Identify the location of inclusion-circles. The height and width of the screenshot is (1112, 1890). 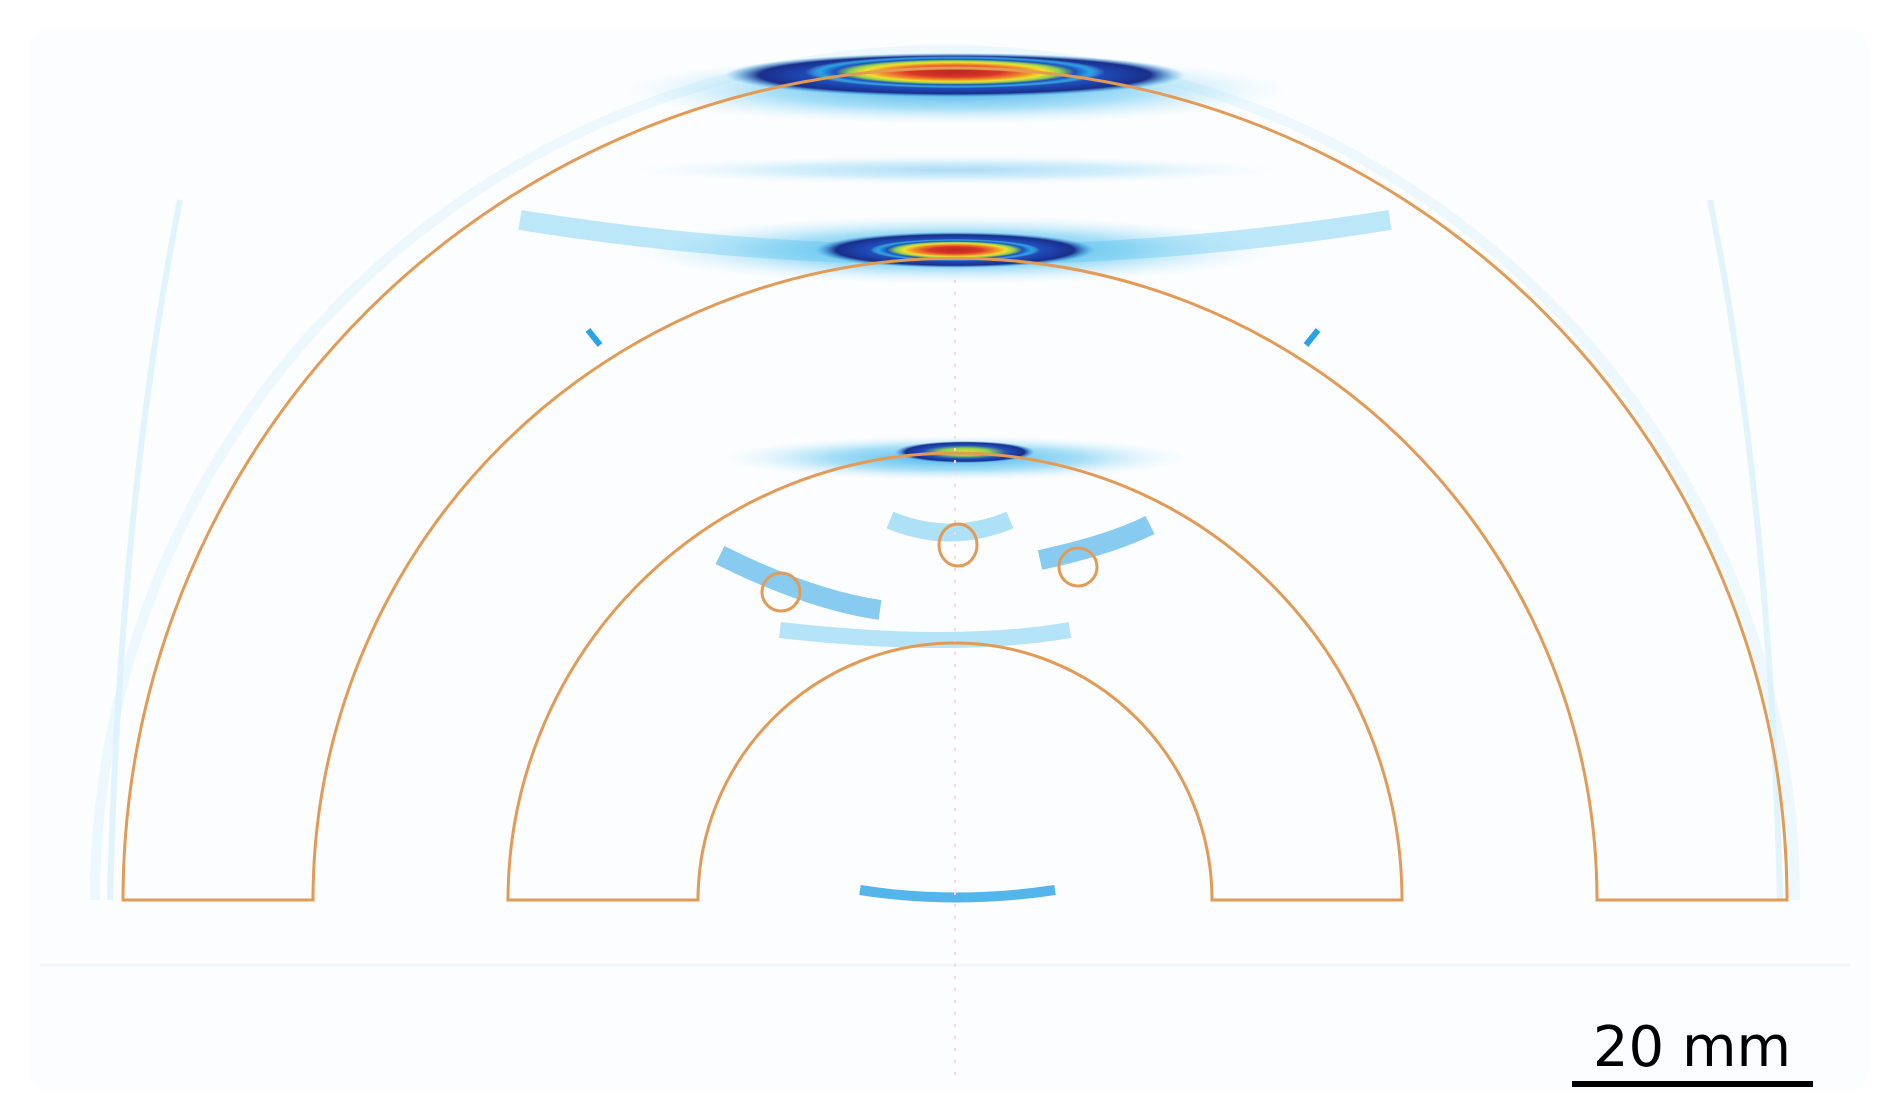
(929, 567).